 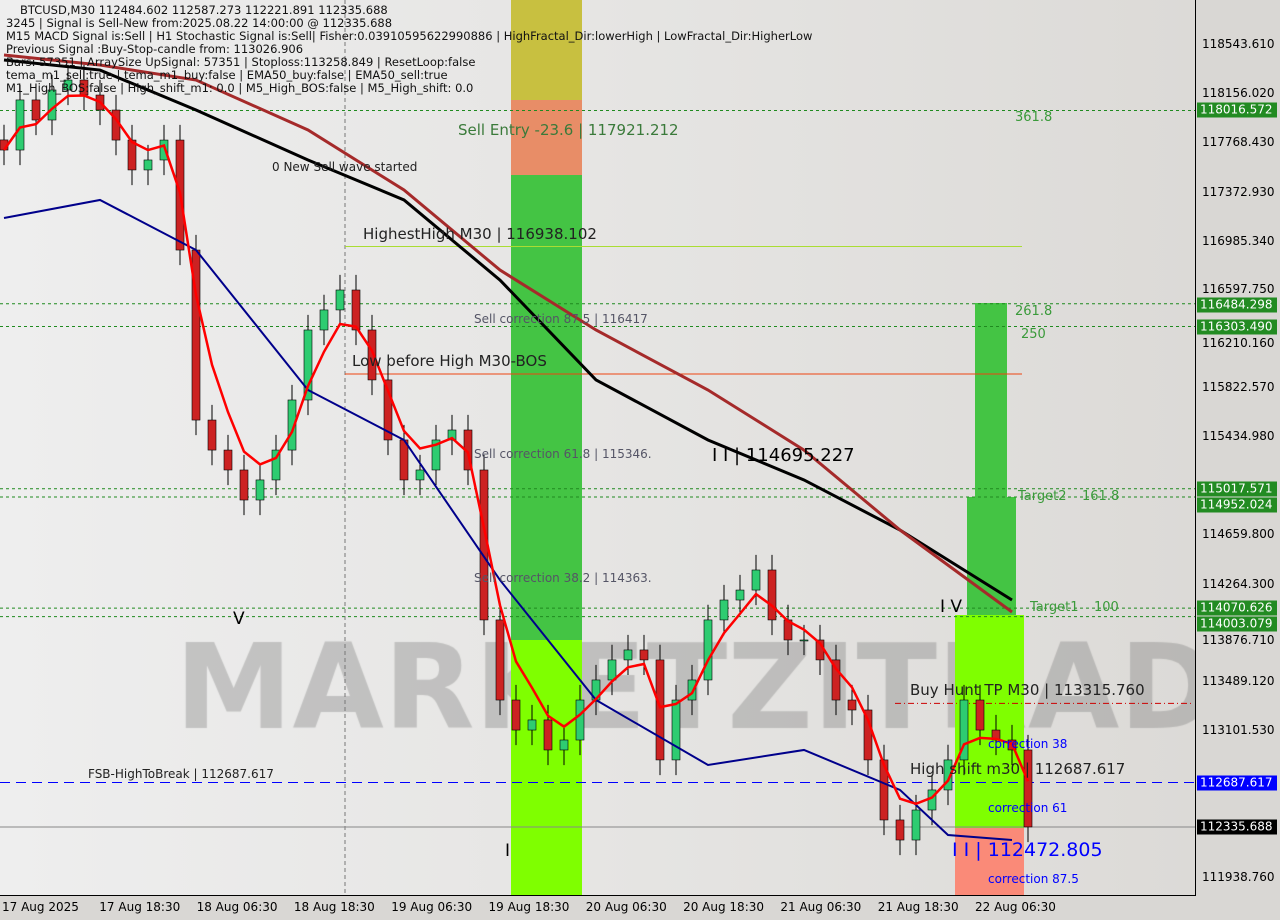 I want to click on level-price-label: 114952.024, so click(x=1237, y=505).